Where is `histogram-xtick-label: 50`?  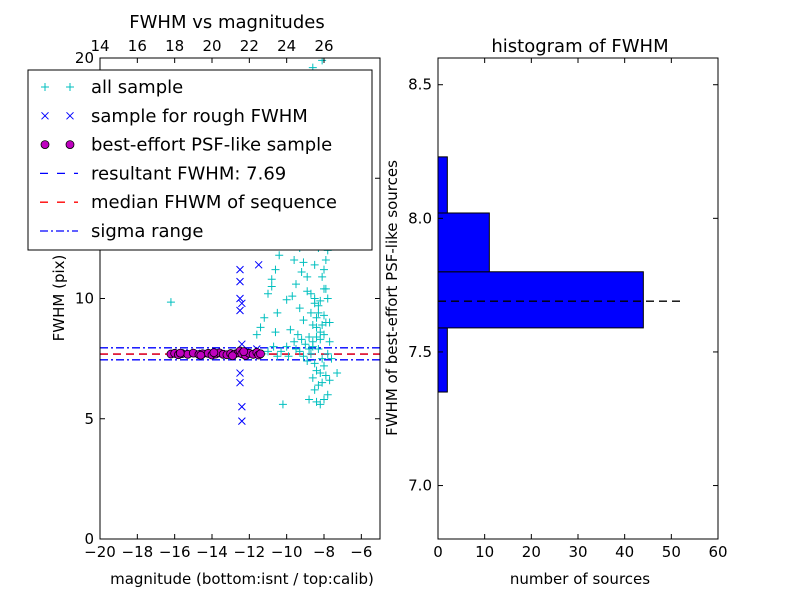 histogram-xtick-label: 50 is located at coordinates (671, 552).